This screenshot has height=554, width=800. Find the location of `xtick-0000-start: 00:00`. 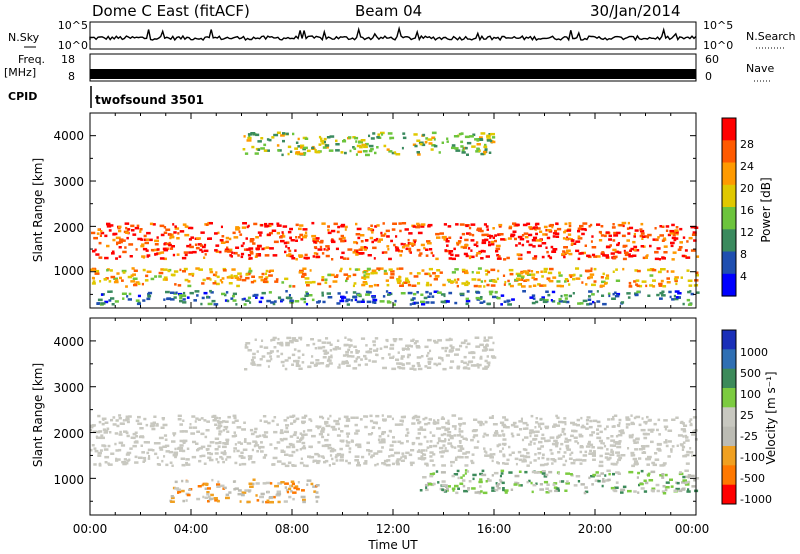

xtick-0000-start: 00:00 is located at coordinates (90, 529).